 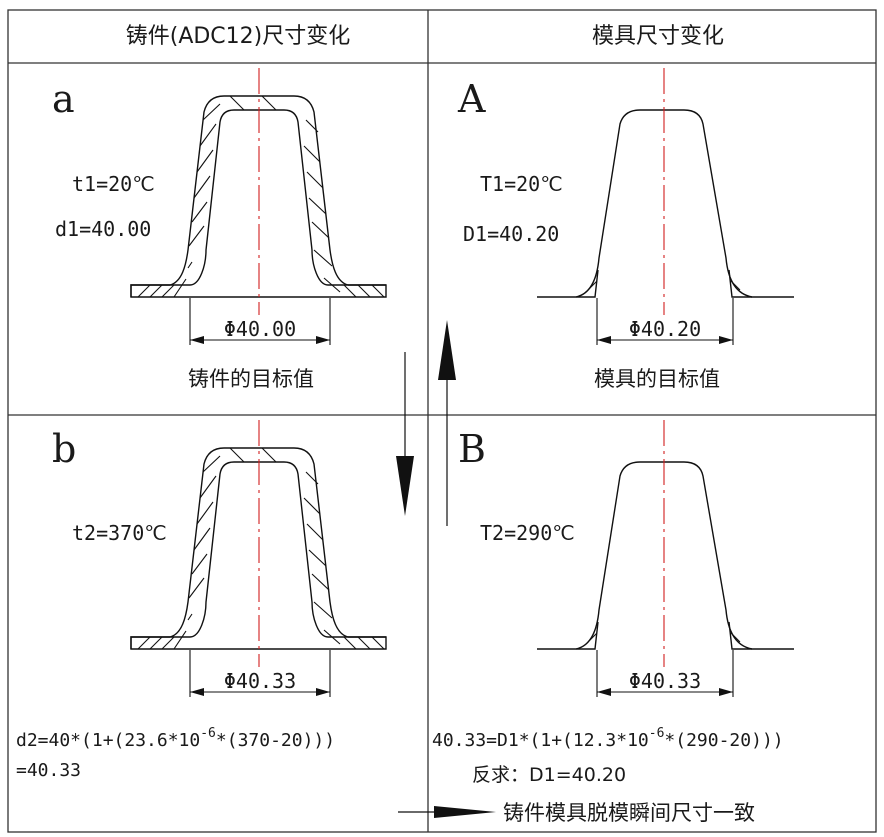 I want to click on panel-A-temp: T1=20℃, so click(x=521, y=184).